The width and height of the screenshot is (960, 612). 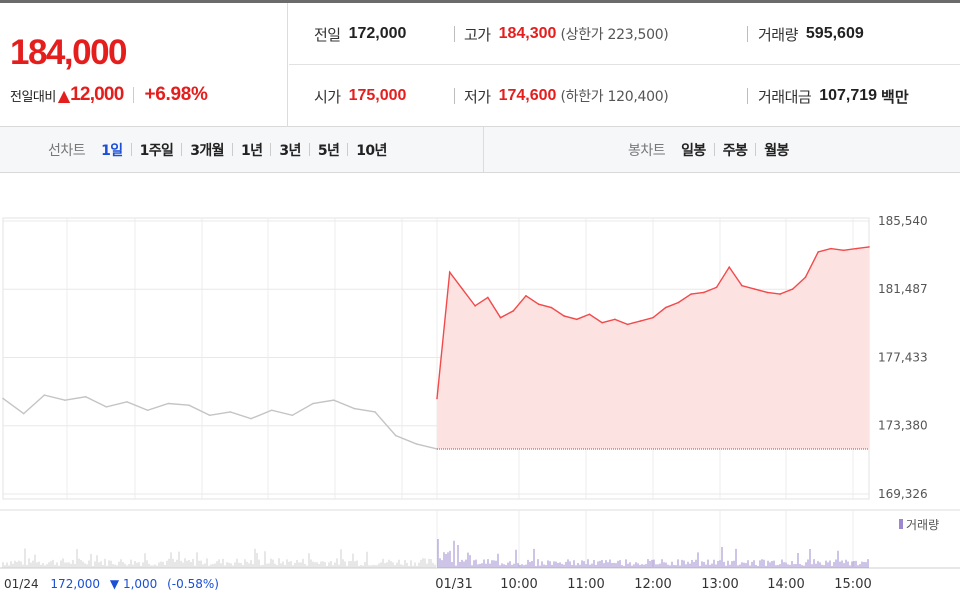 I want to click on high-cell: 고가 184,300 (상한가 223,500), so click(x=566, y=34).